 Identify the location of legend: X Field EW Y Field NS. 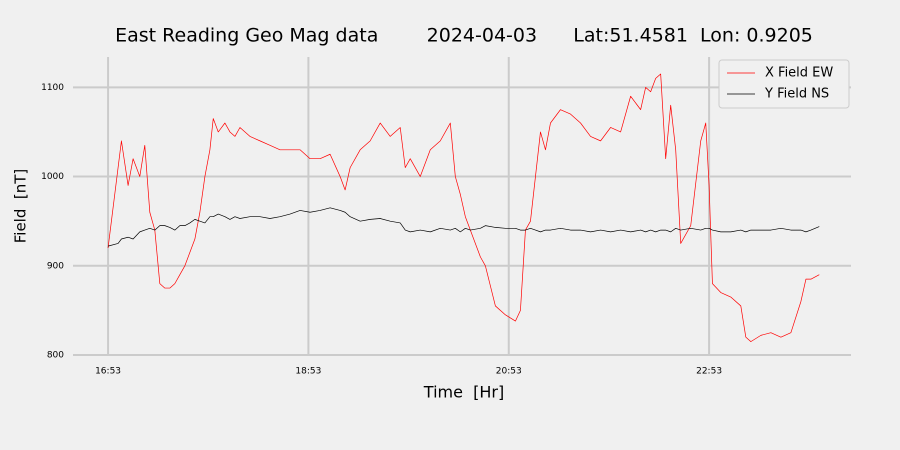
(784, 84).